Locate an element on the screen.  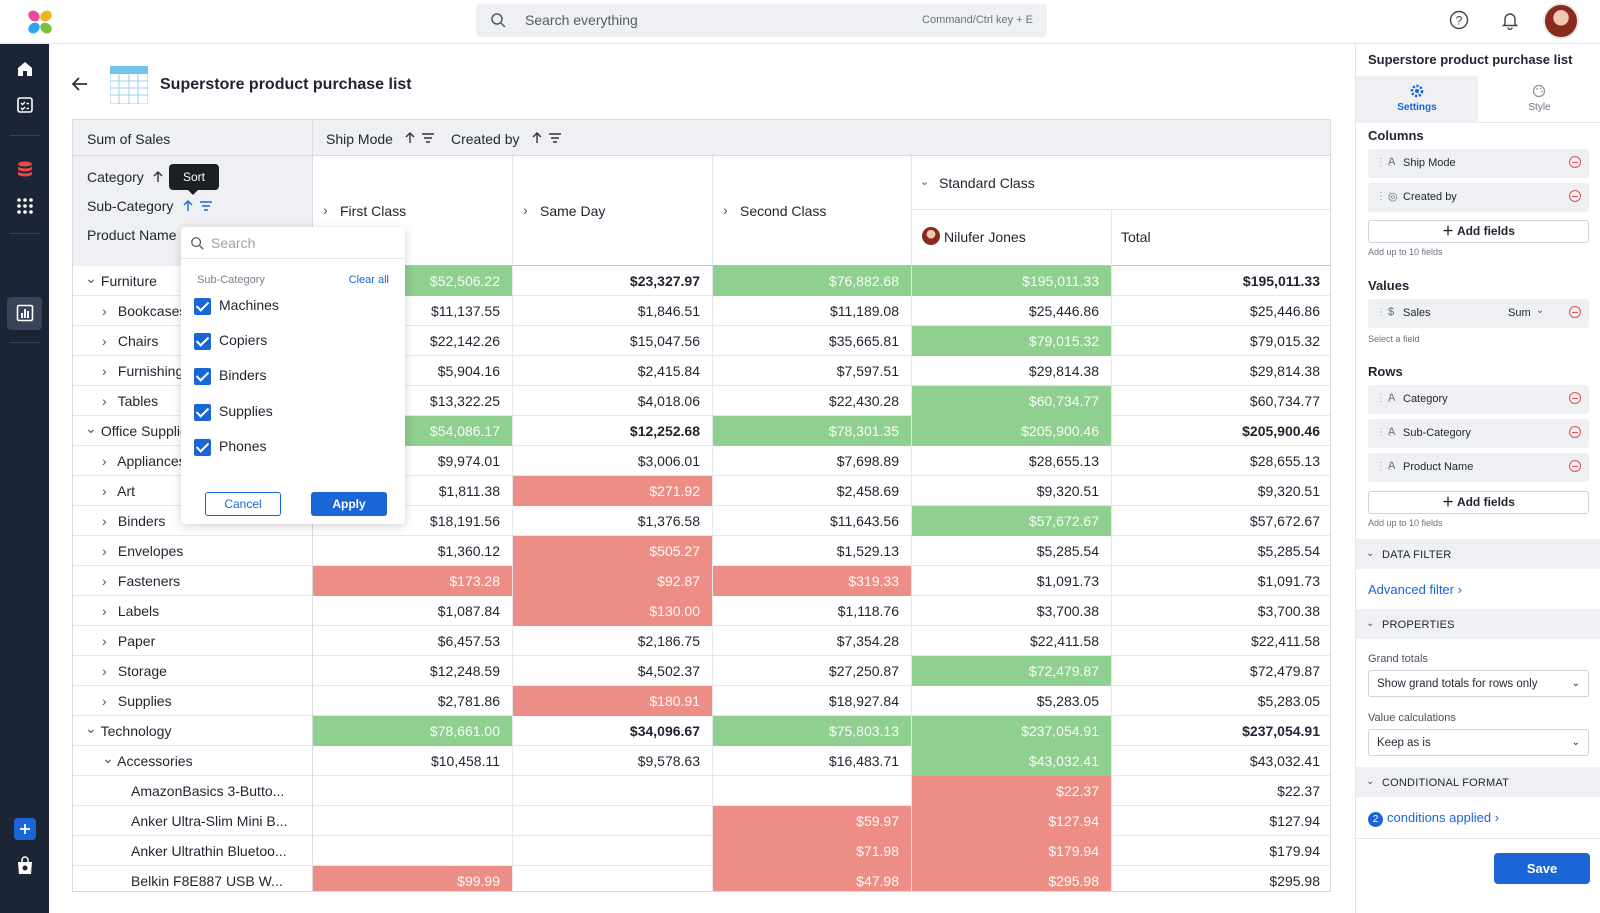
table-cell: $1,529.13 is located at coordinates (812, 551).